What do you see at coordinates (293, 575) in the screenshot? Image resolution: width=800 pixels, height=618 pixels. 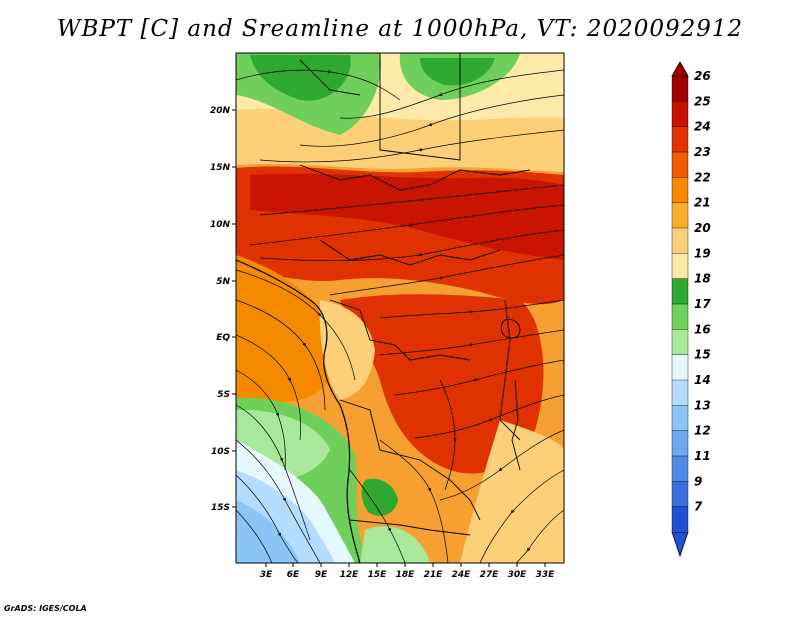 I see `lon-label: 6E` at bounding box center [293, 575].